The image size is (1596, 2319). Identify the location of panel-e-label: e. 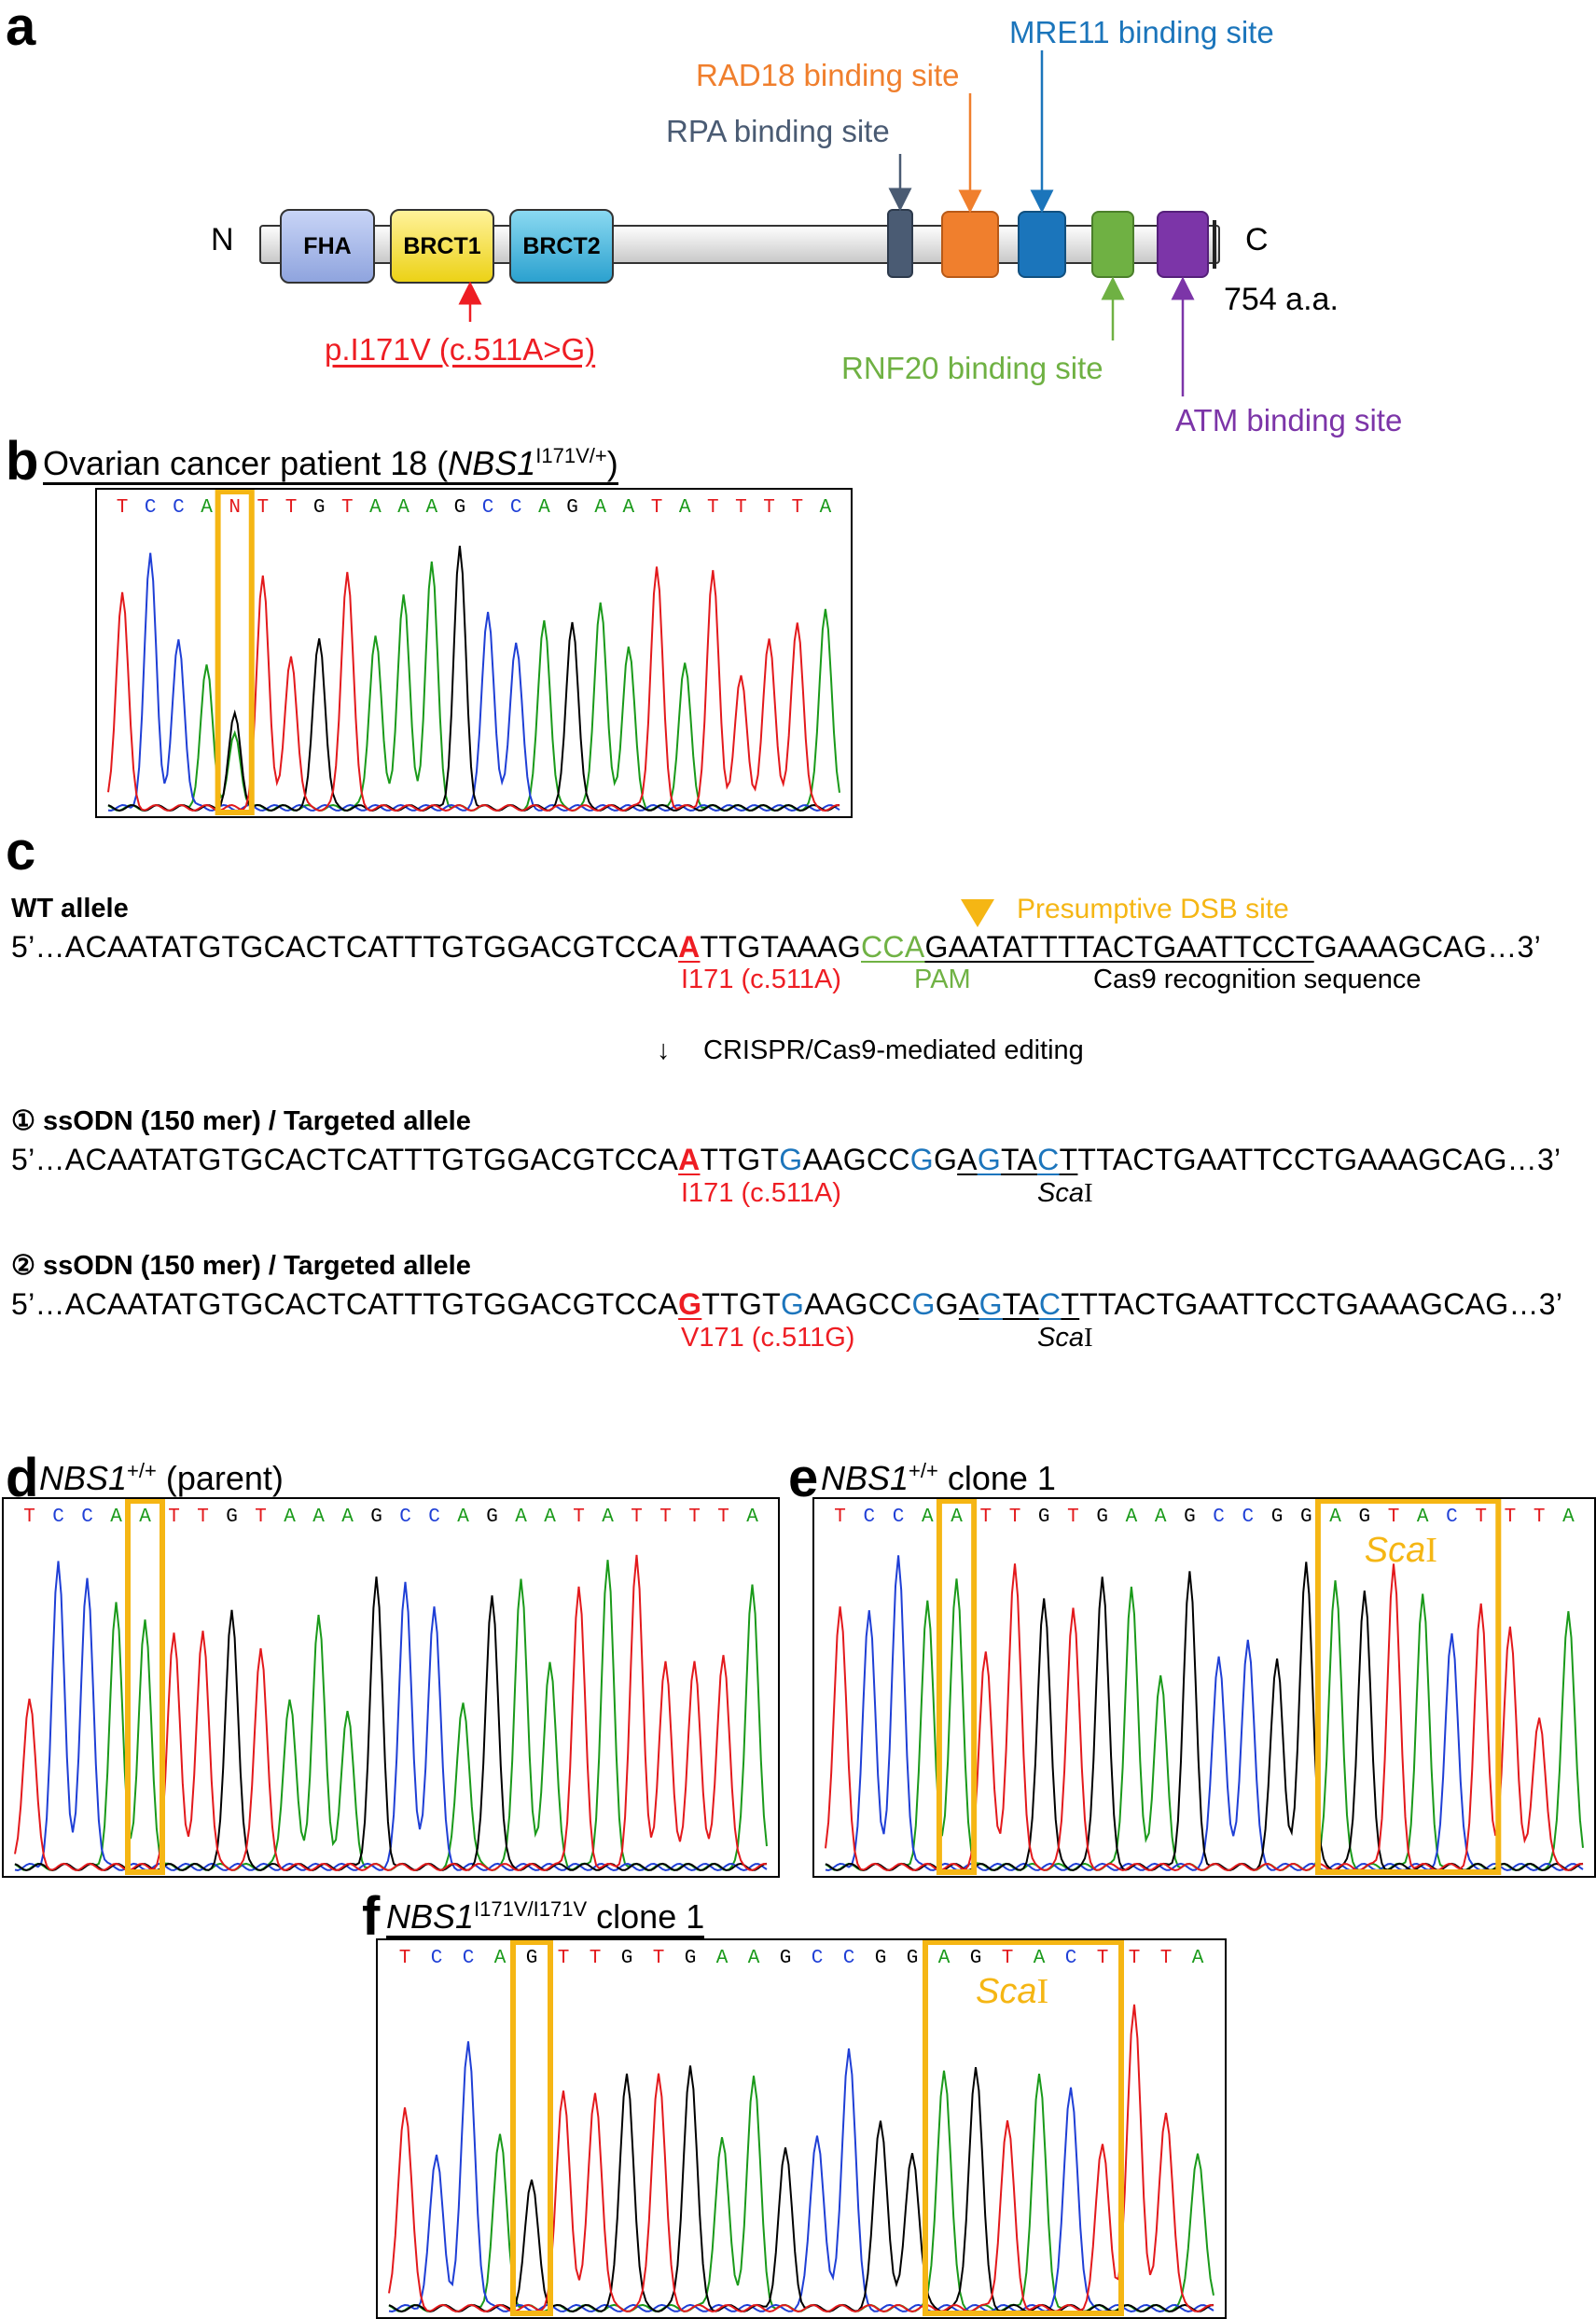
(803, 1478).